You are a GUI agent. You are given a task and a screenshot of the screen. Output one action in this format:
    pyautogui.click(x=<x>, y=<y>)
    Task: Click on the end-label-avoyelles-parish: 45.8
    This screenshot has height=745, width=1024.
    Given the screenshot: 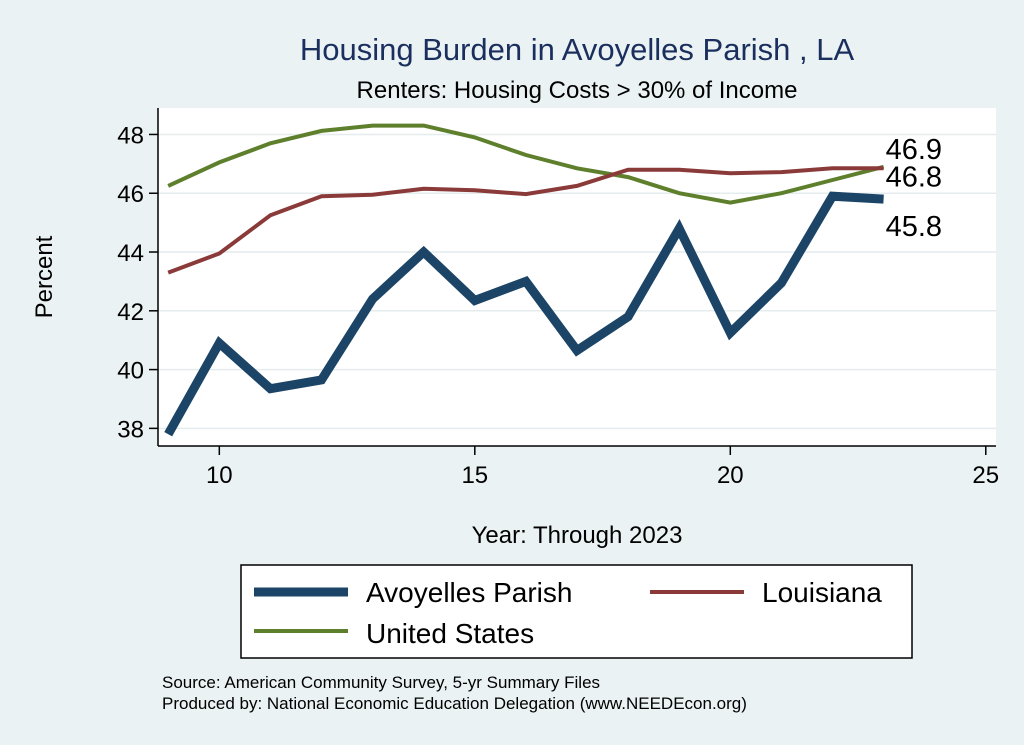 What is the action you would take?
    pyautogui.click(x=914, y=227)
    